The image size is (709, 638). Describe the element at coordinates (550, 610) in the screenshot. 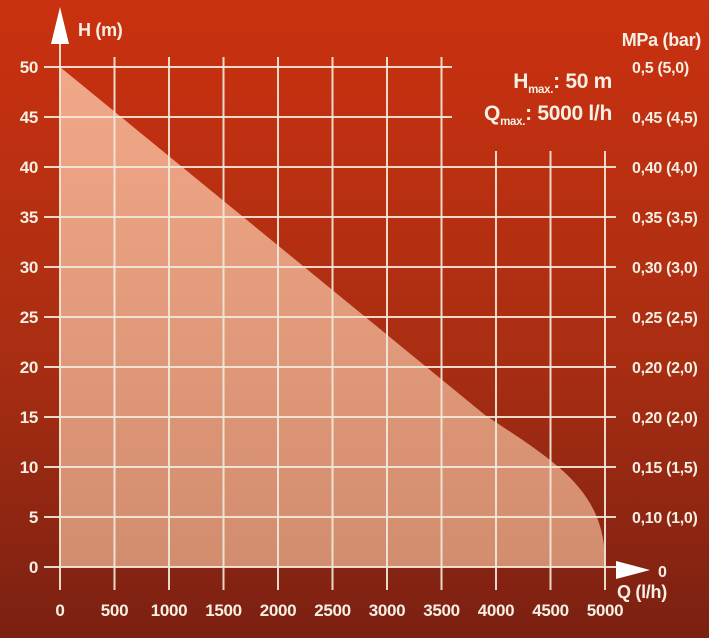

I see `x-tick-label: 4500` at that location.